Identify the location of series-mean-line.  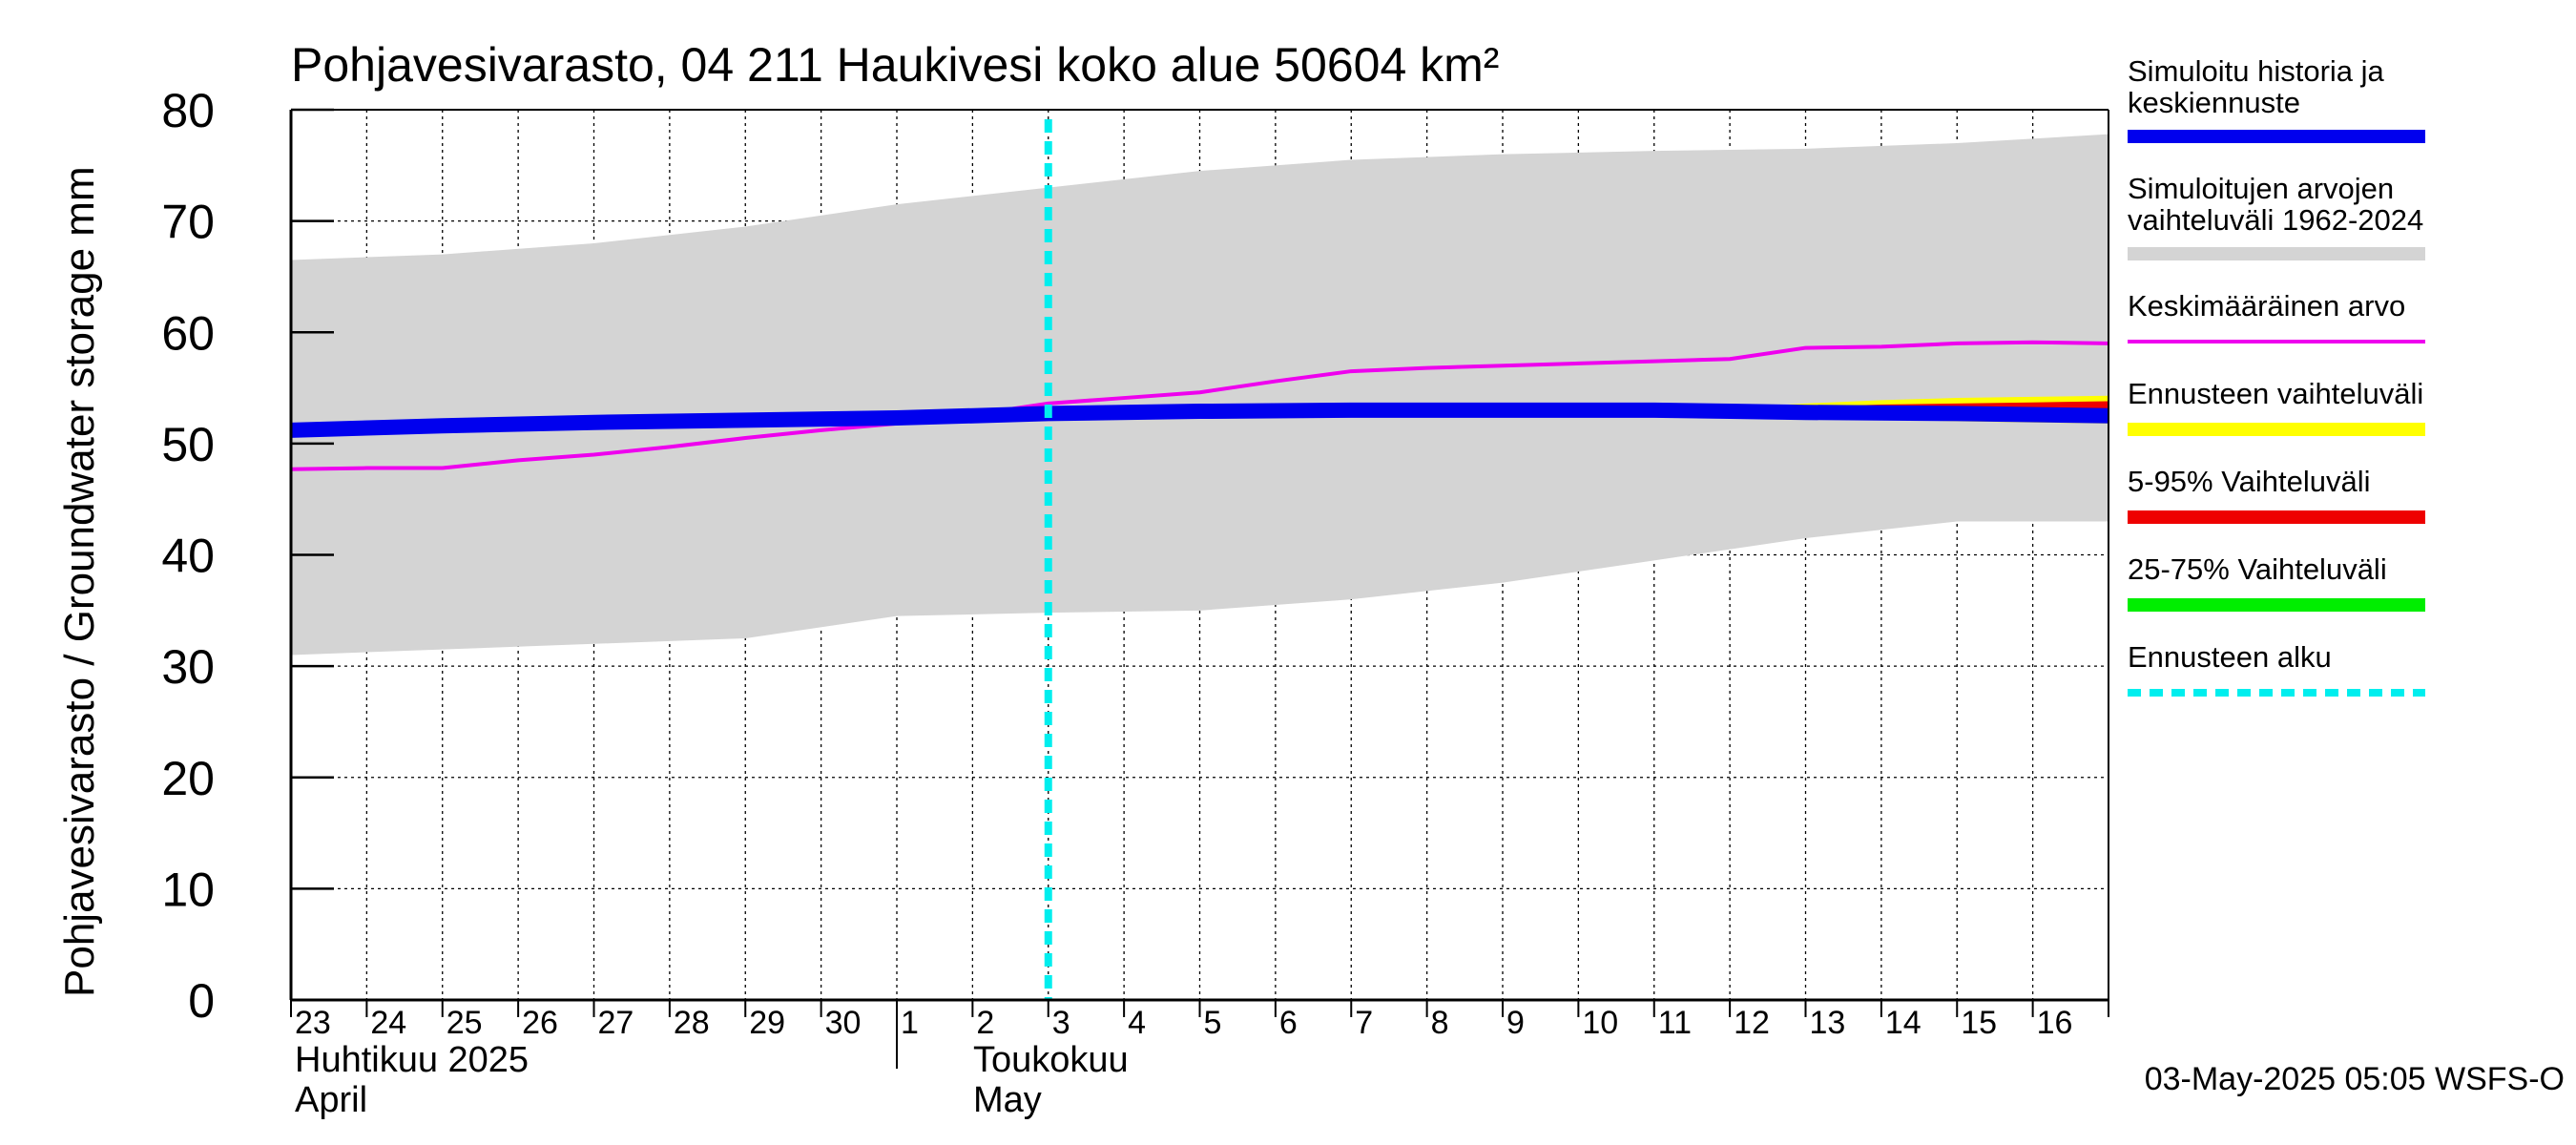
(1199, 405).